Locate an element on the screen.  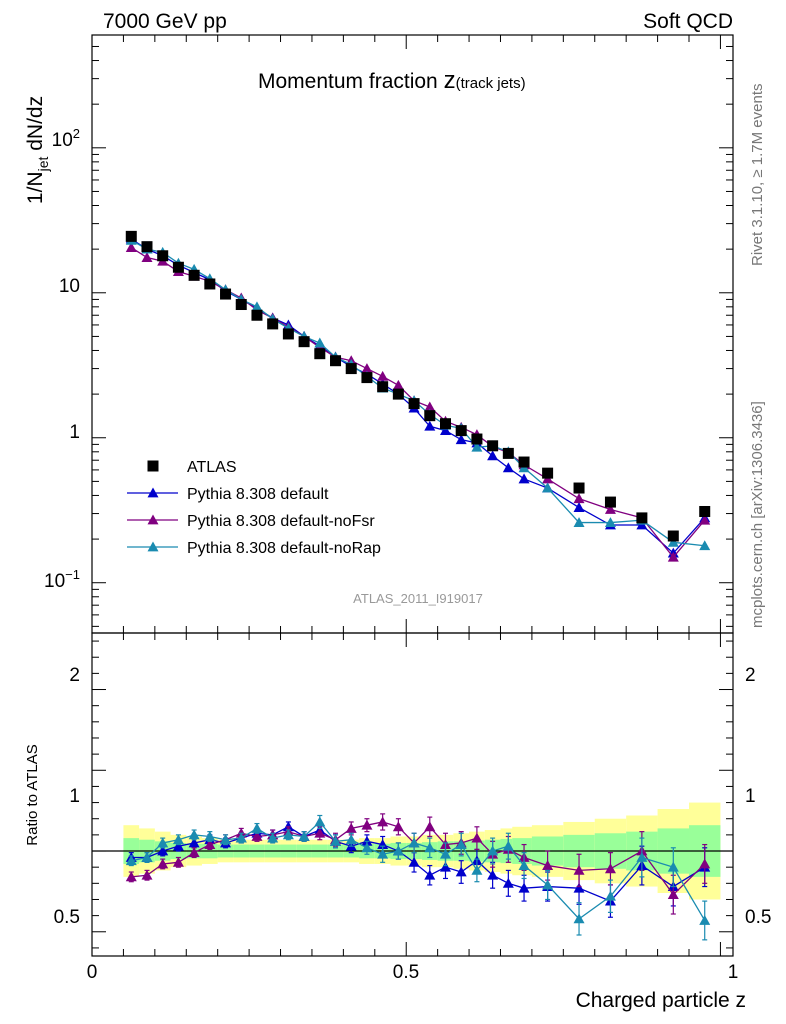
analysis-watermark: ATLAS_2011_I919017 is located at coordinates (418, 598).